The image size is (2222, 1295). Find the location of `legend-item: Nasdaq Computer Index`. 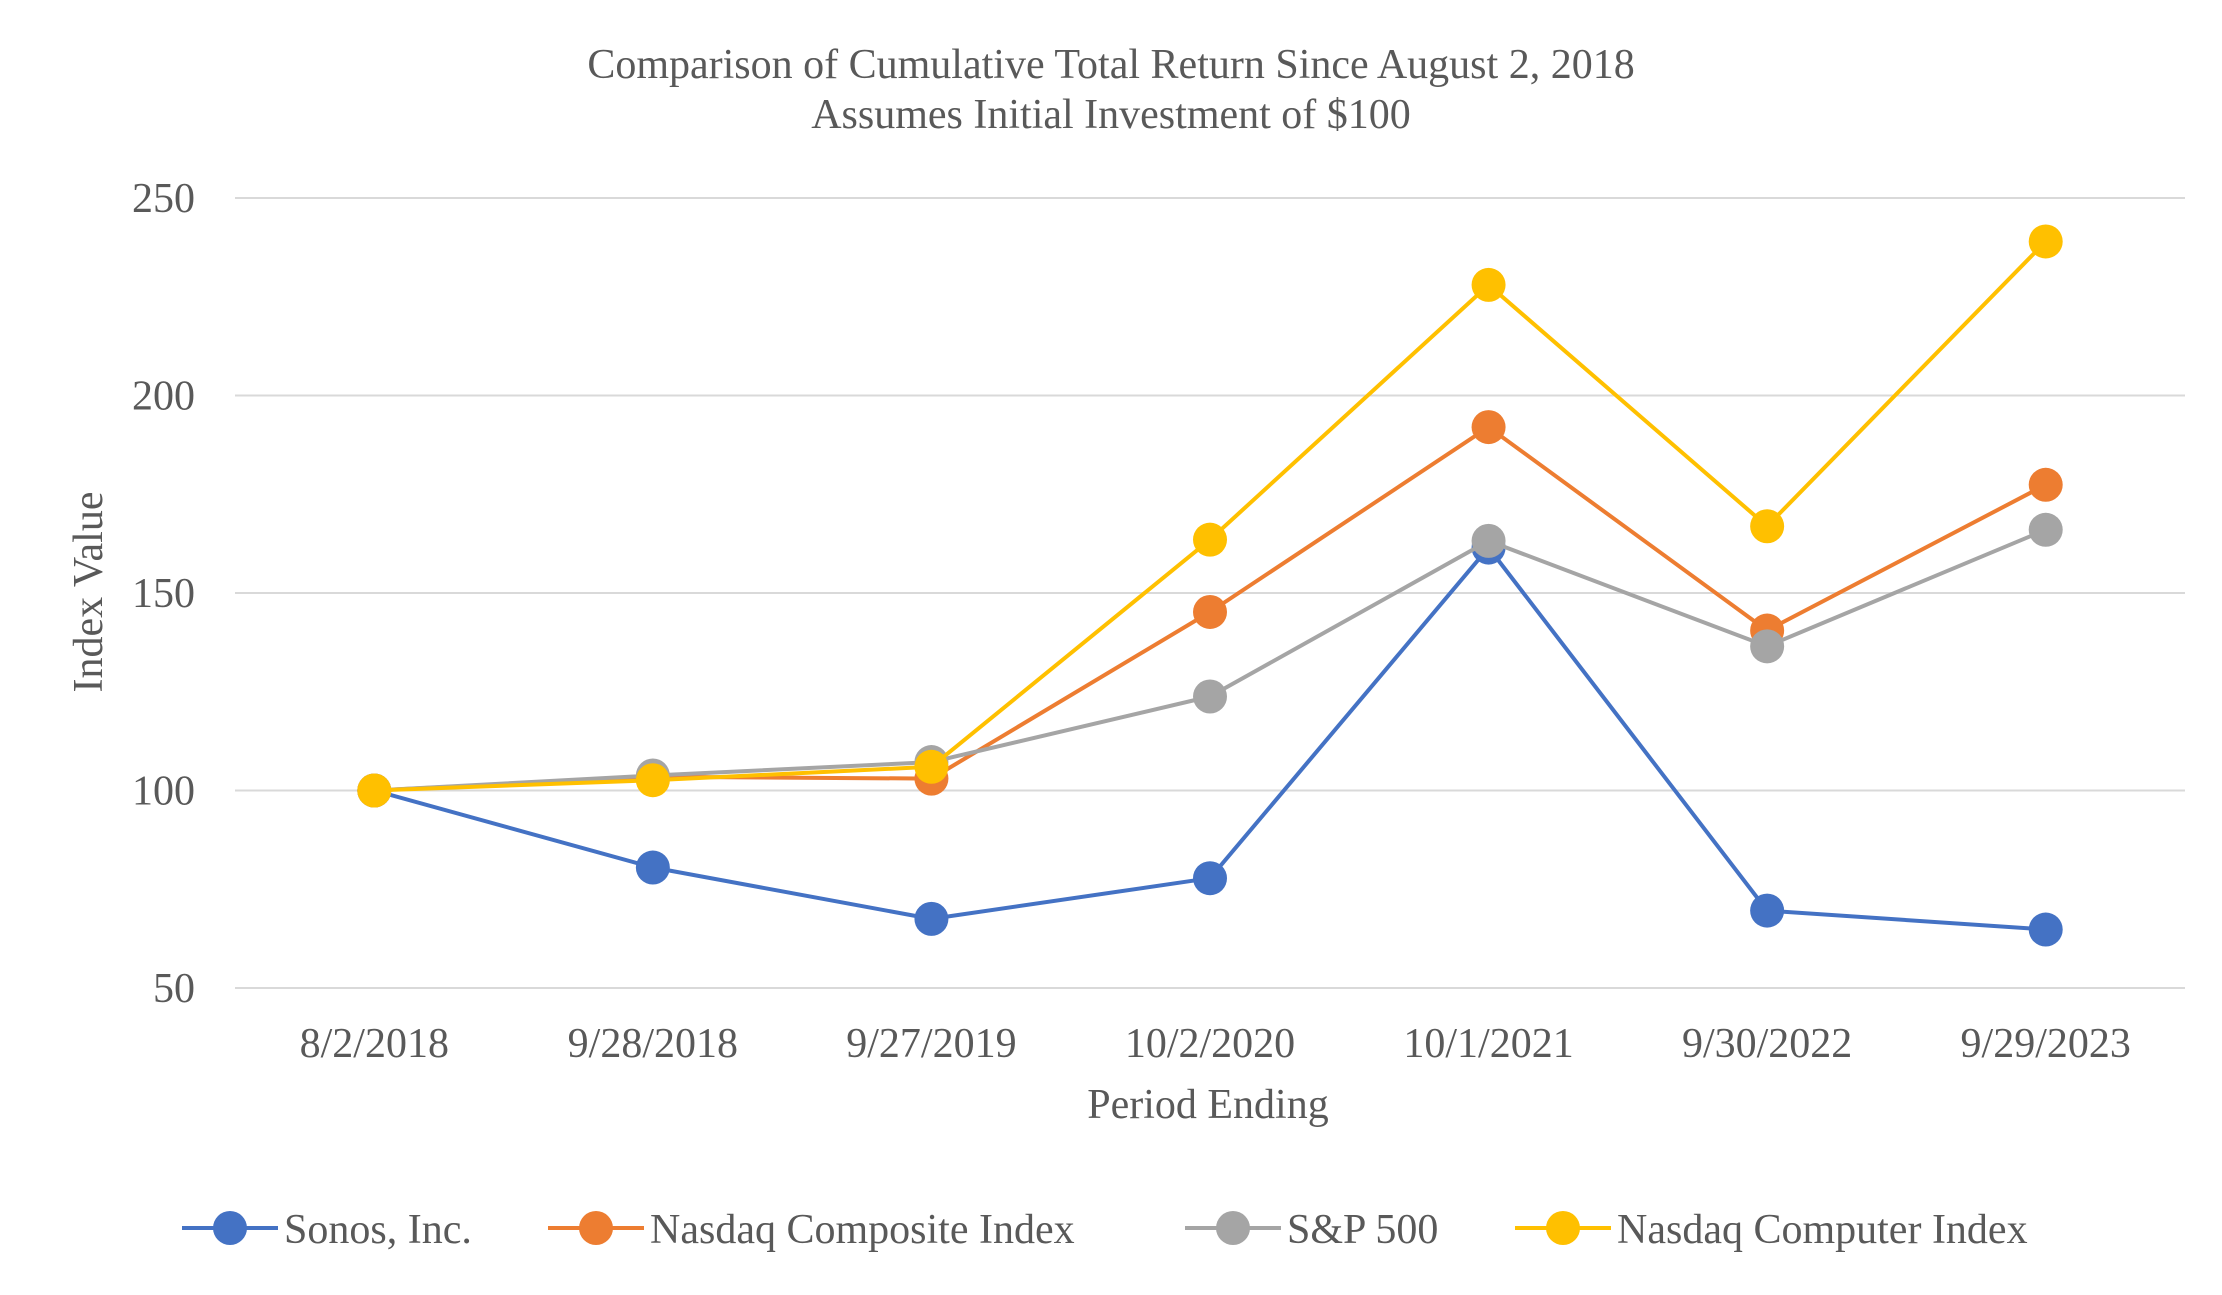

legend-item: Nasdaq Computer Index is located at coordinates (1771, 1230).